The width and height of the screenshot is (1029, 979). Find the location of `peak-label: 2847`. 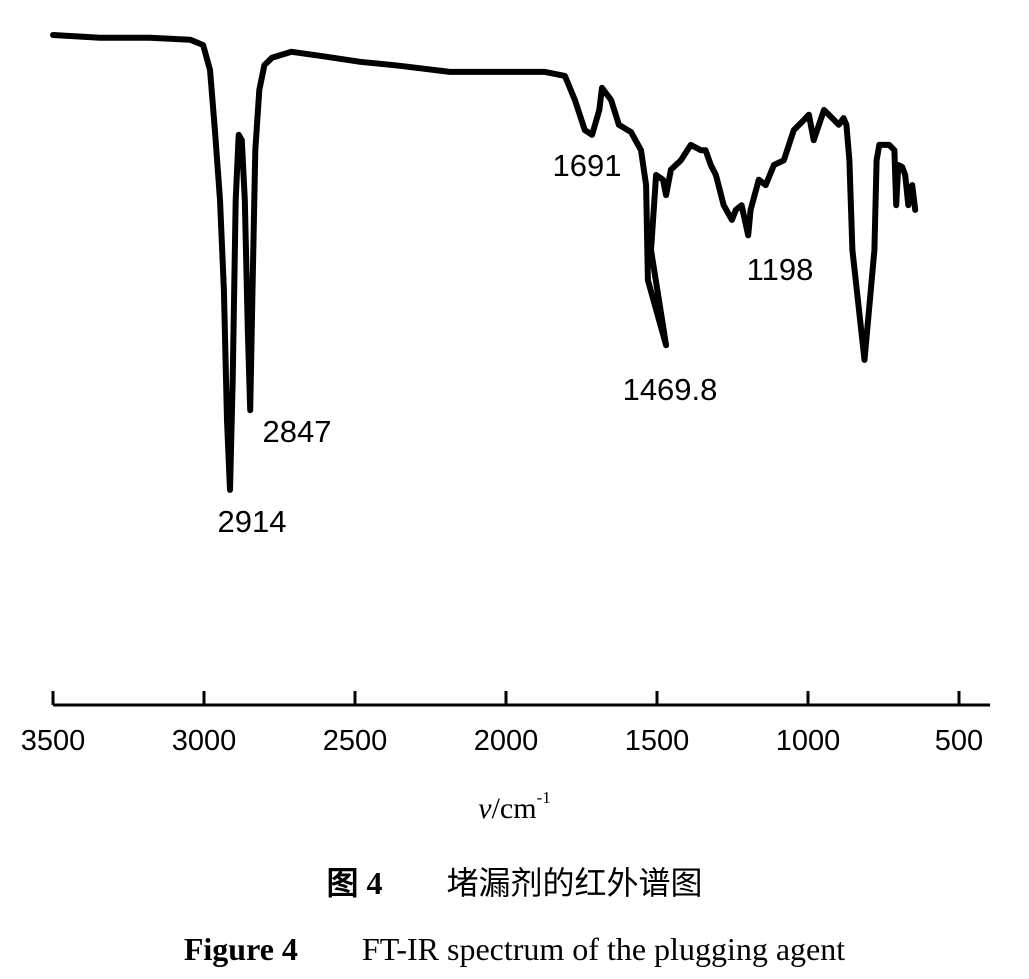

peak-label: 2847 is located at coordinates (297, 431).